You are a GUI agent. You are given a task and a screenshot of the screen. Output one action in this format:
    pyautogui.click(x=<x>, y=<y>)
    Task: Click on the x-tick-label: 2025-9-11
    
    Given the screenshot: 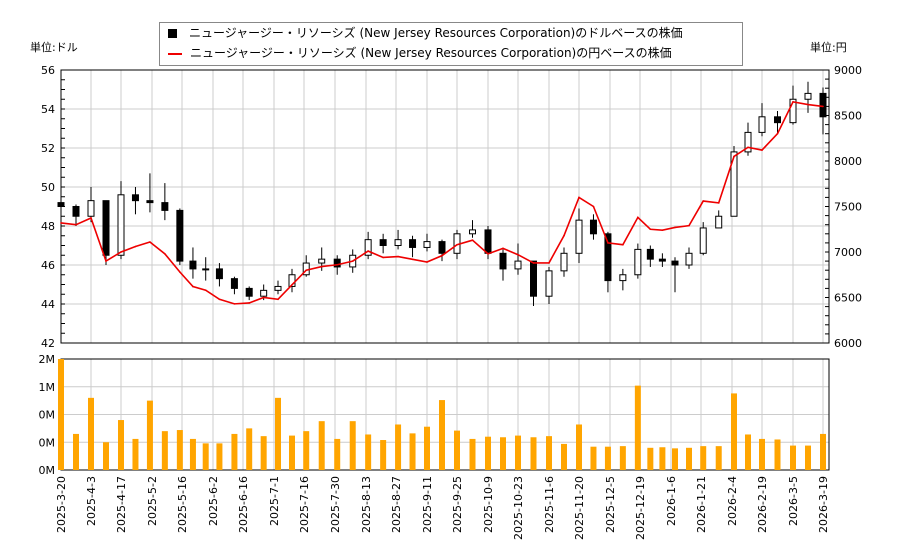 What is the action you would take?
    pyautogui.click(x=427, y=504)
    